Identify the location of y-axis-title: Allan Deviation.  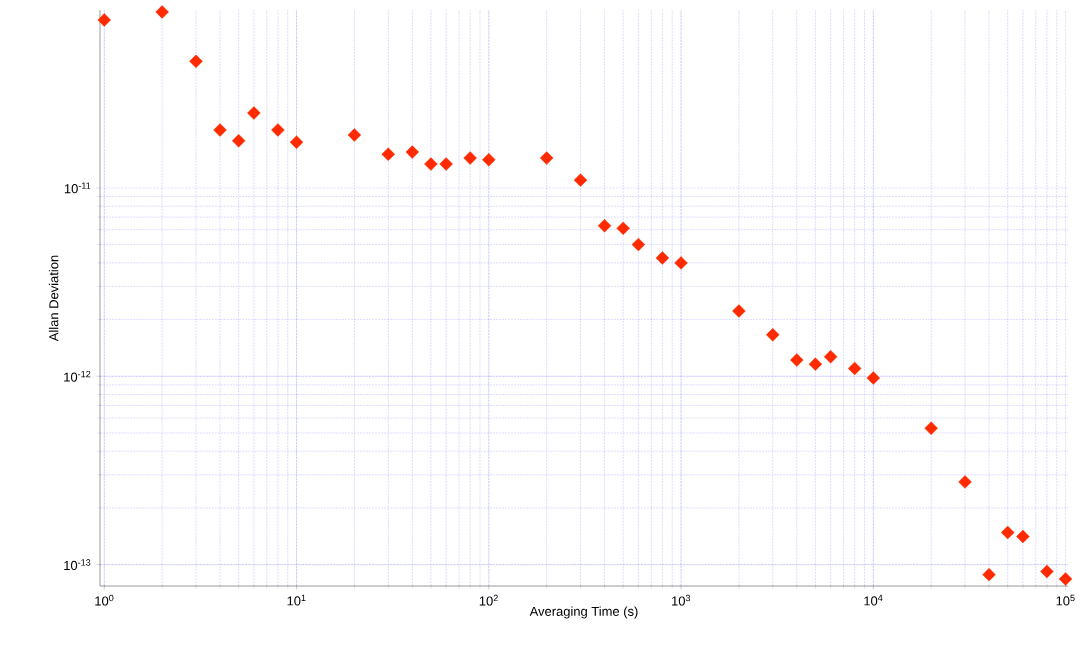
(53, 298).